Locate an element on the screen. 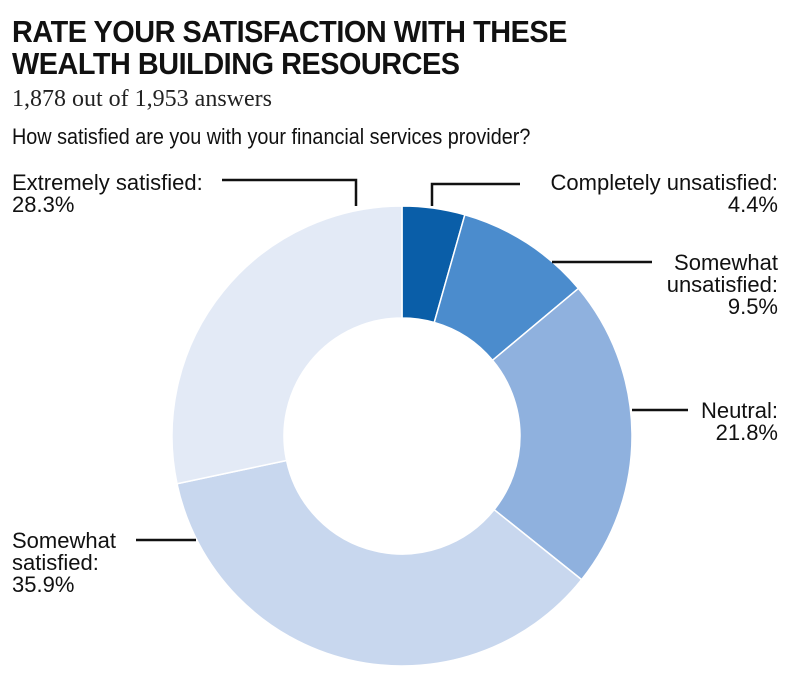 The image size is (801, 685). leader-line-extremely-satisfied is located at coordinates (290, 192).